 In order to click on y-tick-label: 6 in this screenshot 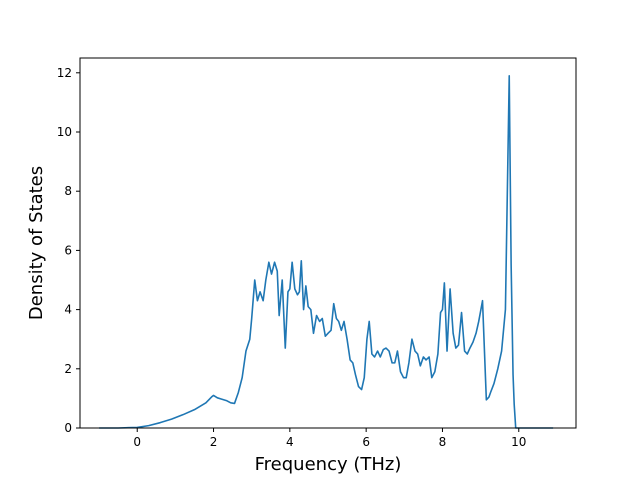, I will do `click(68, 250)`.